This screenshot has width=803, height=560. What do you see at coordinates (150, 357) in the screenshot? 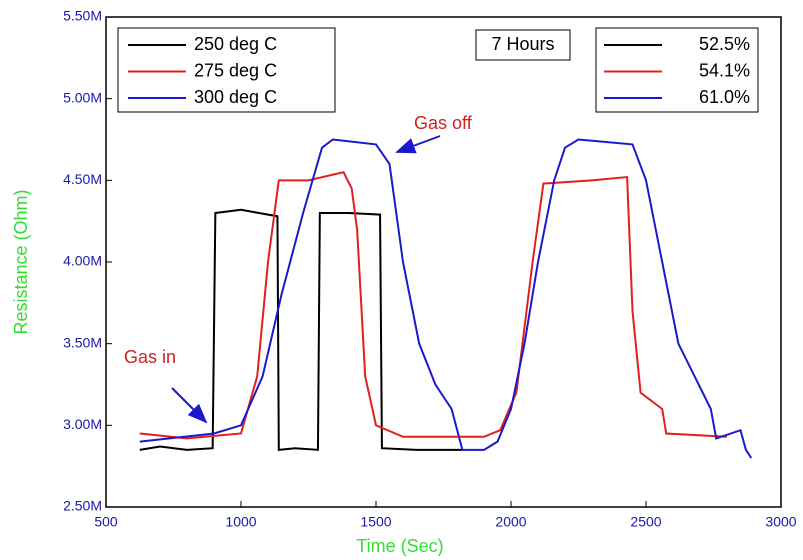
I see `annotation: Gas in` at bounding box center [150, 357].